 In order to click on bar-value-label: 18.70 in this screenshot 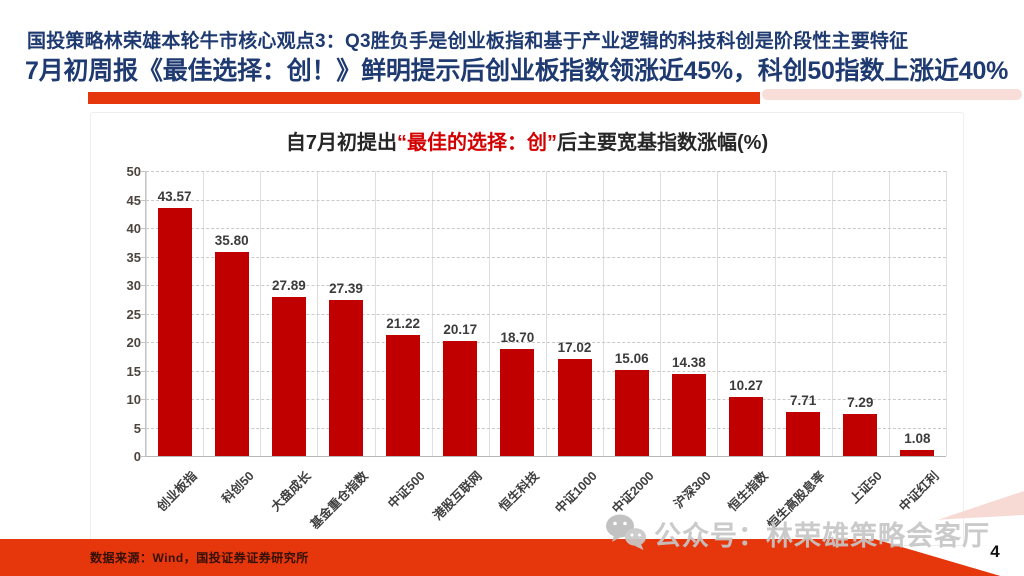, I will do `click(517, 338)`.